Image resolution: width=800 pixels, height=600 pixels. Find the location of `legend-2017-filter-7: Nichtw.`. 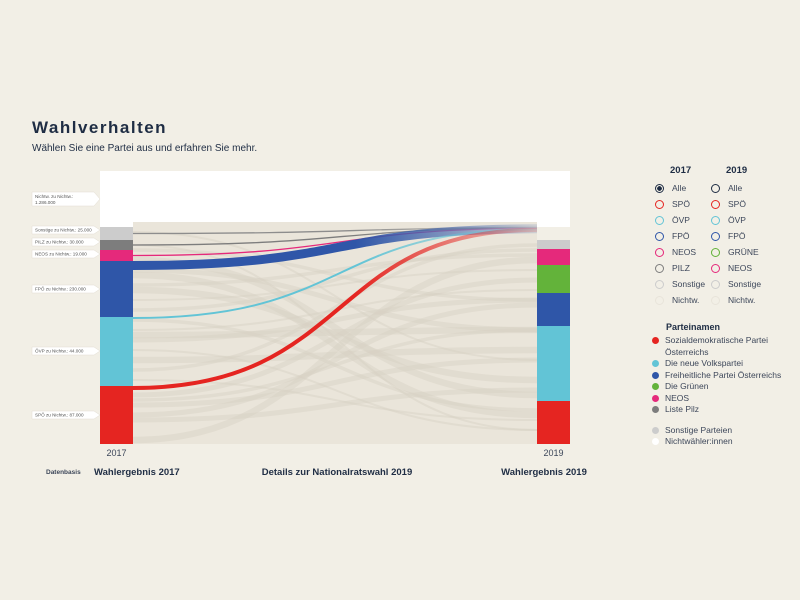

legend-2017-filter-7: Nichtw. is located at coordinates (681, 300).